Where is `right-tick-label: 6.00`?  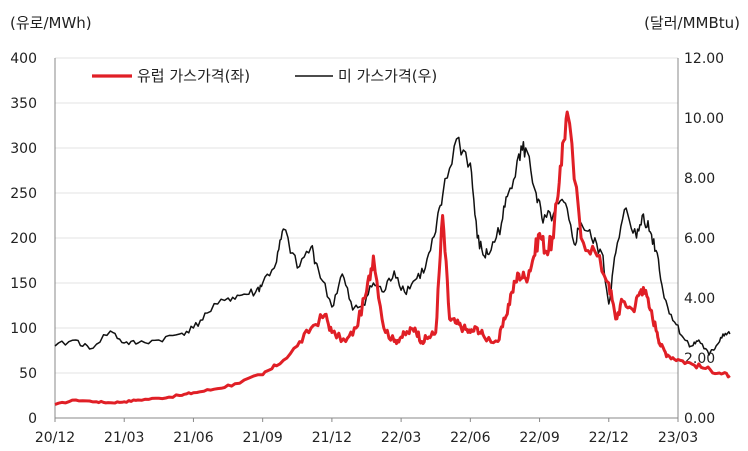 right-tick-label: 6.00 is located at coordinates (699, 239).